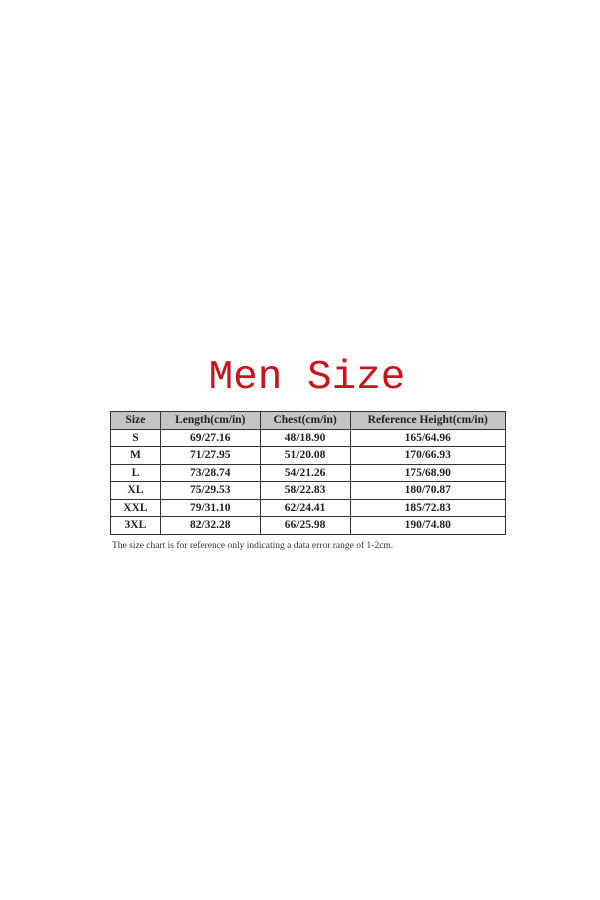 This screenshot has height=900, width=600. I want to click on table-cell: 185/72.83, so click(427, 507).